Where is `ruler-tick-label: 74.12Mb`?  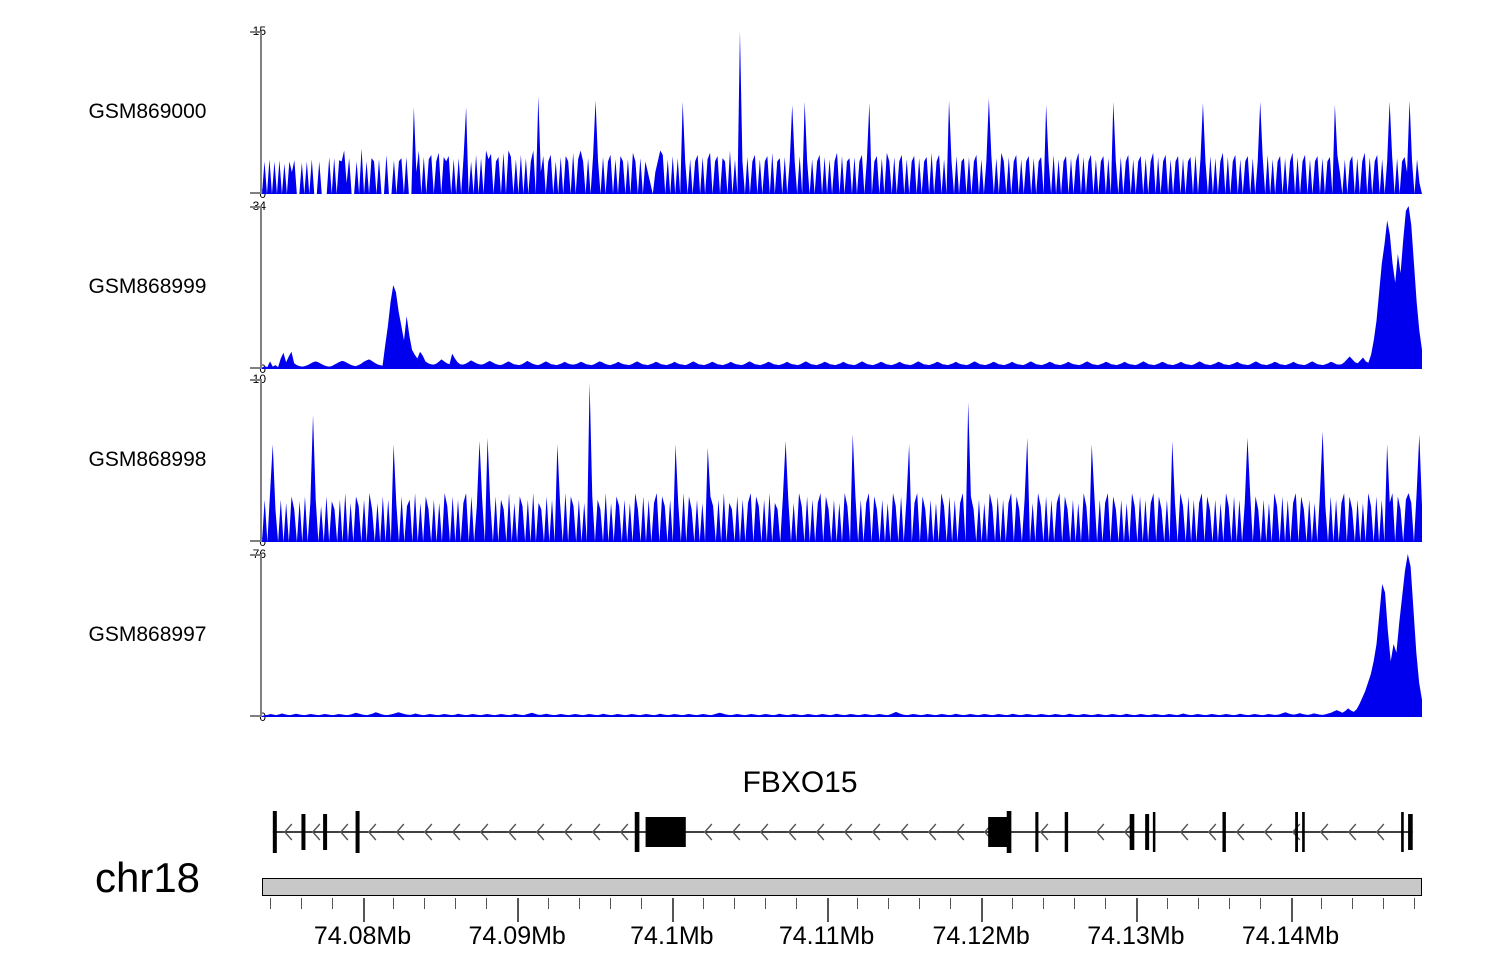
ruler-tick-label: 74.12Mb is located at coordinates (981, 936).